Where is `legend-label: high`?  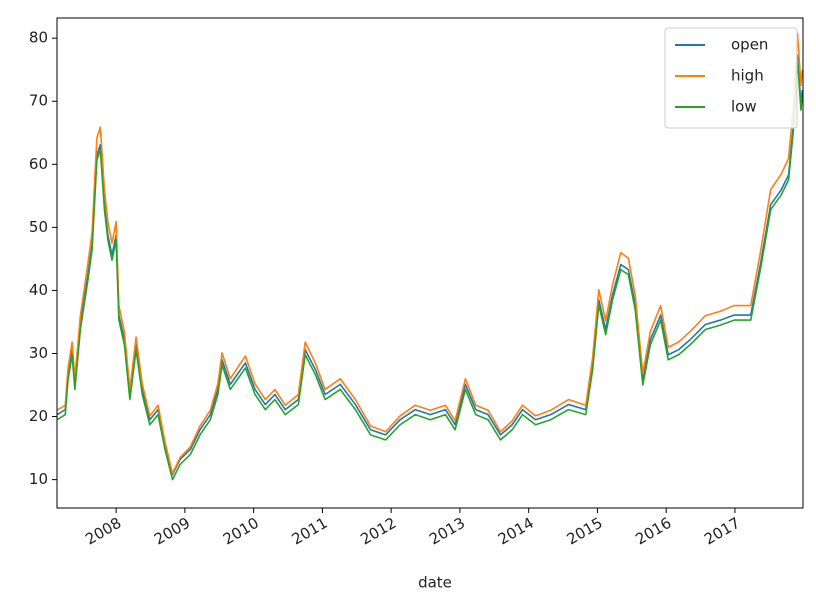 legend-label: high is located at coordinates (747, 76).